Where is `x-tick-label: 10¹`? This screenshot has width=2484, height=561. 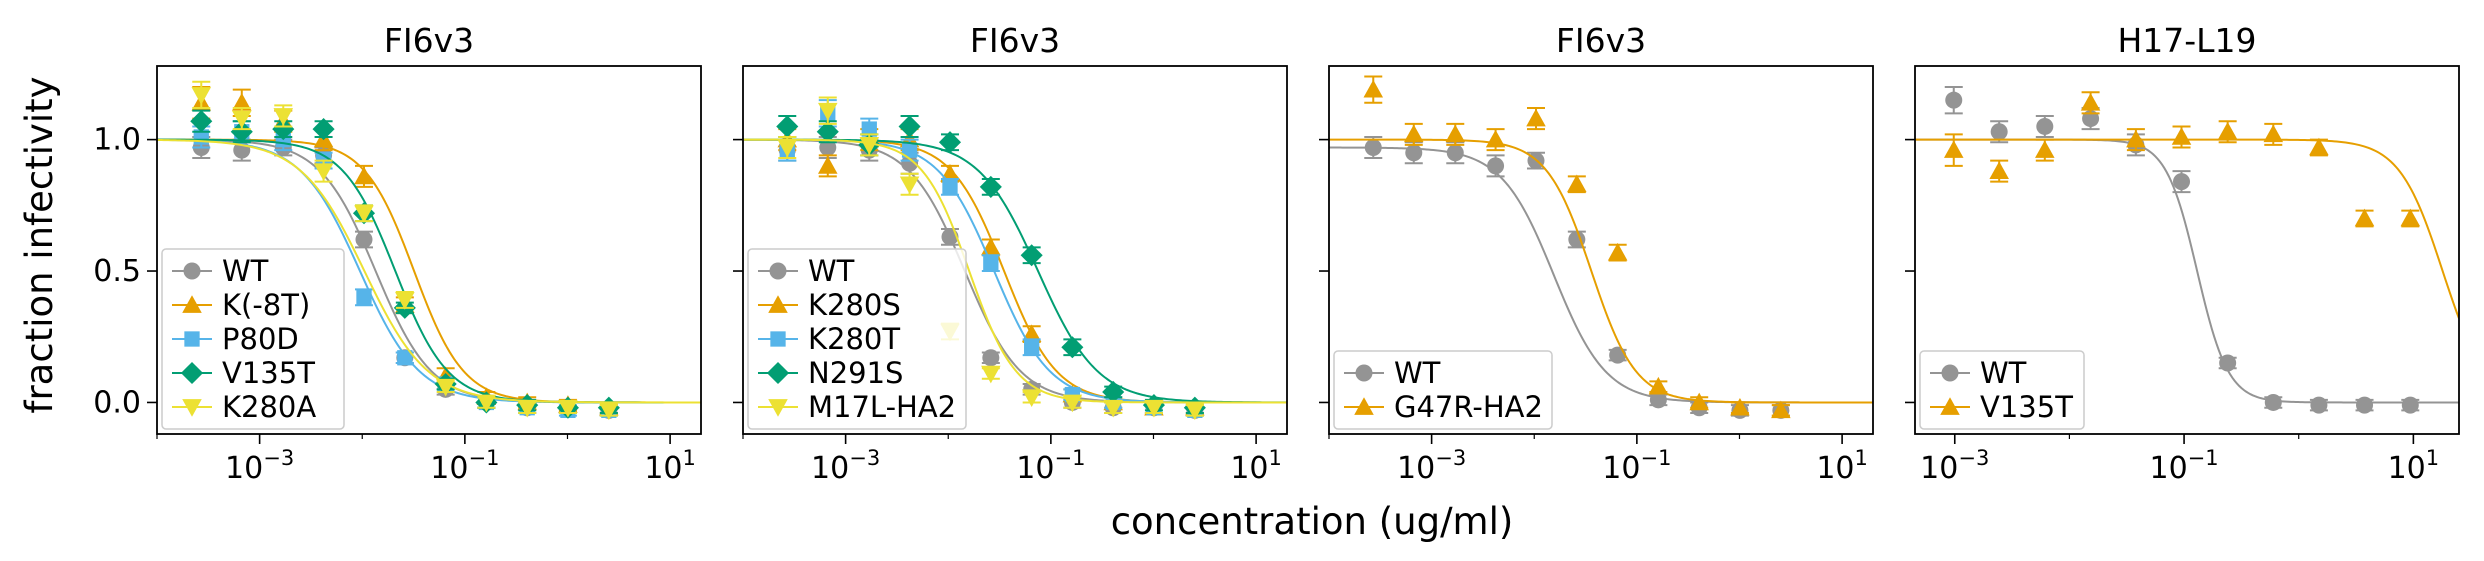
x-tick-label: 10¹ is located at coordinates (2414, 466).